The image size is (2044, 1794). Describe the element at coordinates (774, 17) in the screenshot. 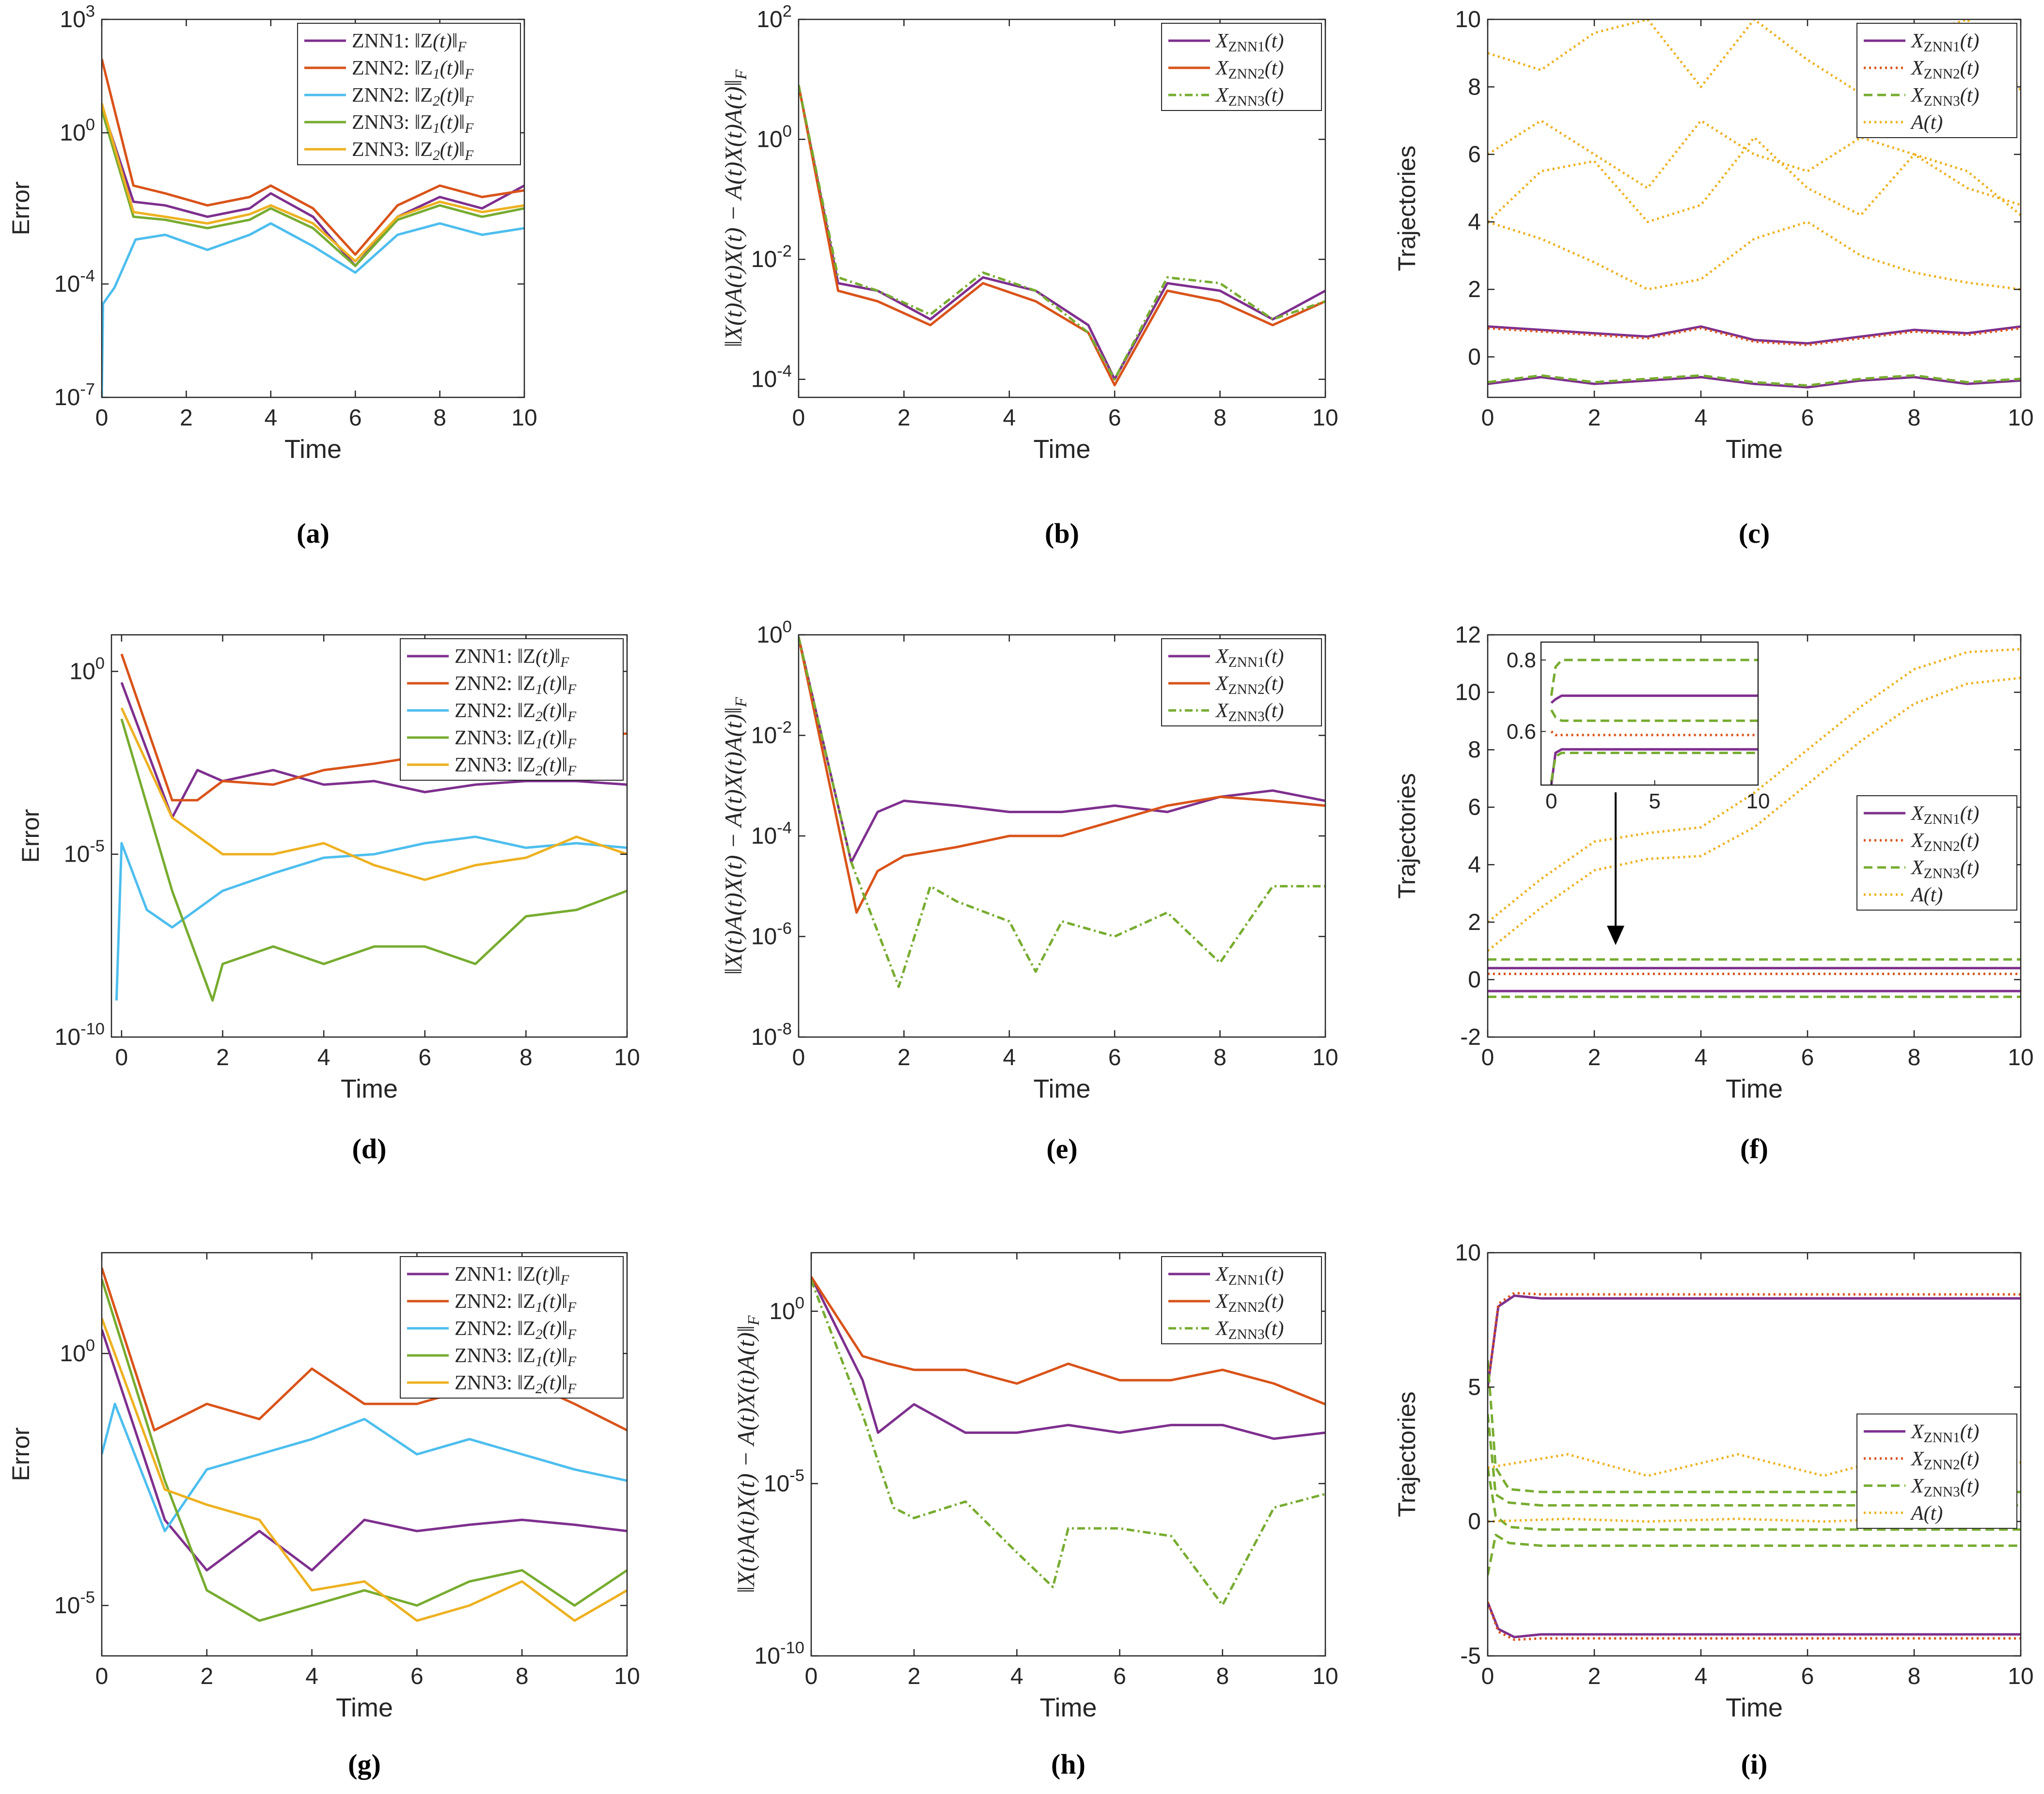

I see `y-tick-label: 10²` at that location.